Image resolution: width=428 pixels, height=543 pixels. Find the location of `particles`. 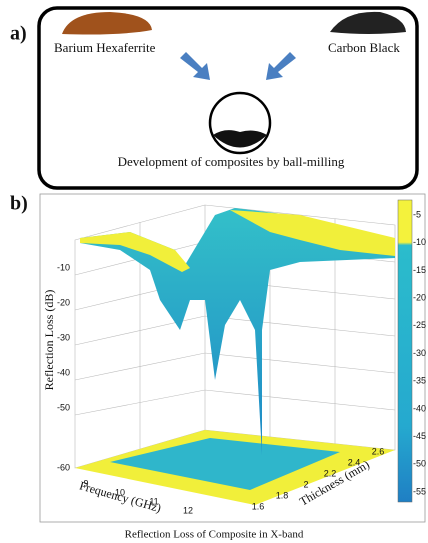

particles is located at coordinates (240, 139).